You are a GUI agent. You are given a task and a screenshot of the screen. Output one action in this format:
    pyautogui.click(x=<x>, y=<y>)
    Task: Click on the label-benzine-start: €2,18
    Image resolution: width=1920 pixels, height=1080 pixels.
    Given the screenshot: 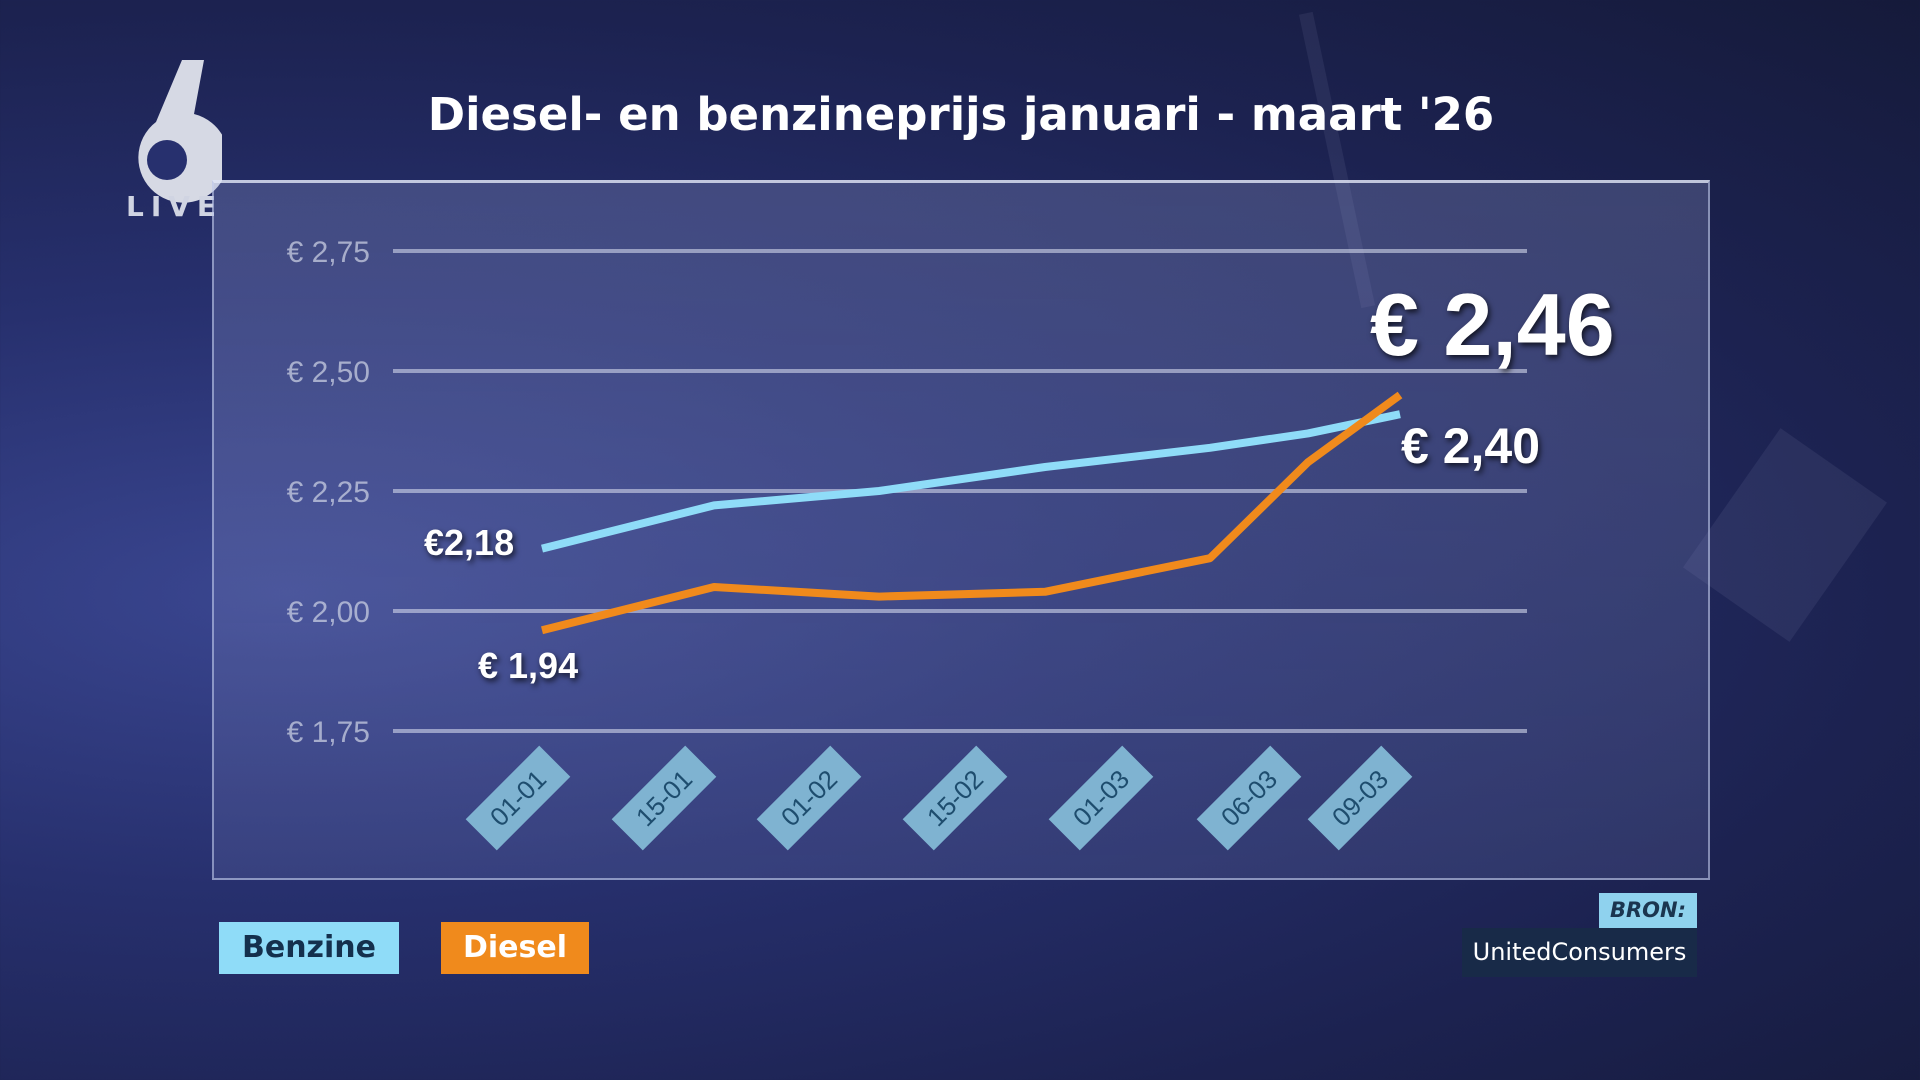 What is the action you would take?
    pyautogui.click(x=469, y=542)
    